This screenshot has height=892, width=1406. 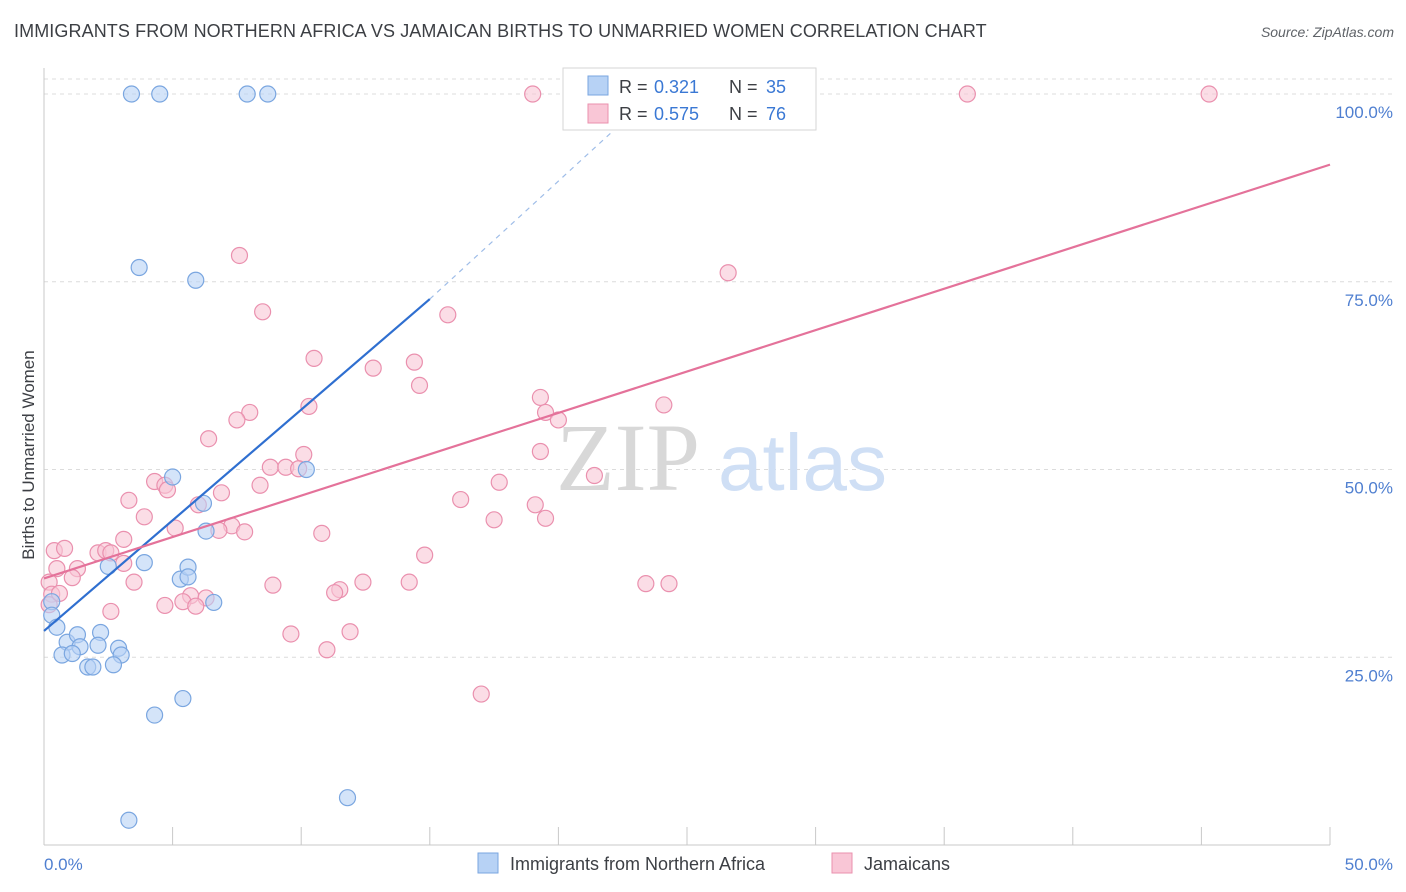 I want to click on source-label: Source: ZipAtlas.com, so click(x=1327, y=32).